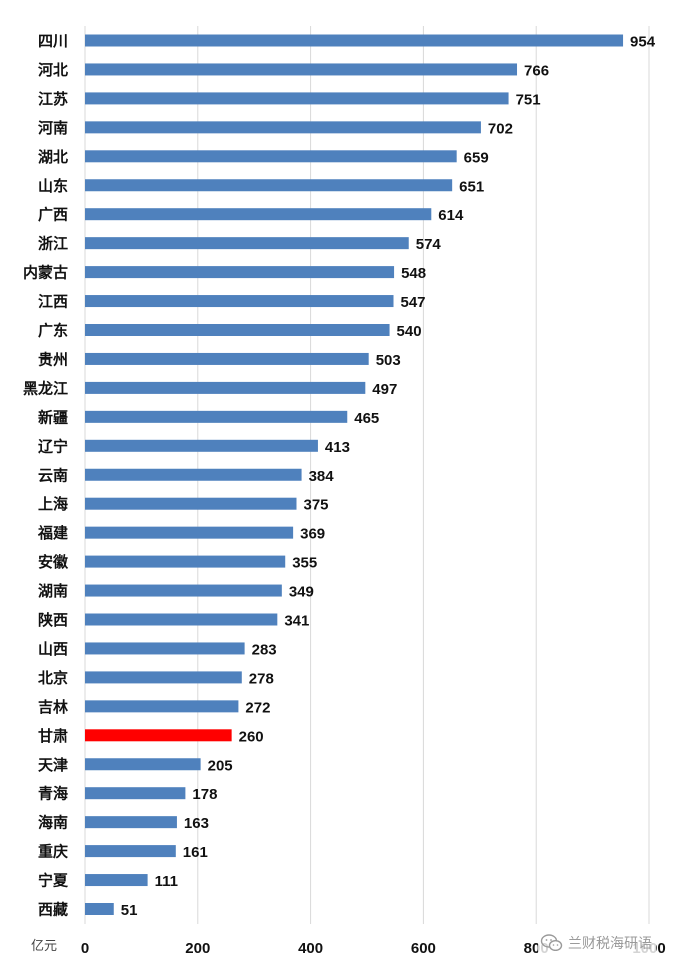 The height and width of the screenshot is (974, 687). Describe the element at coordinates (423, 948) in the screenshot. I see `x-tick-label: 600` at that location.